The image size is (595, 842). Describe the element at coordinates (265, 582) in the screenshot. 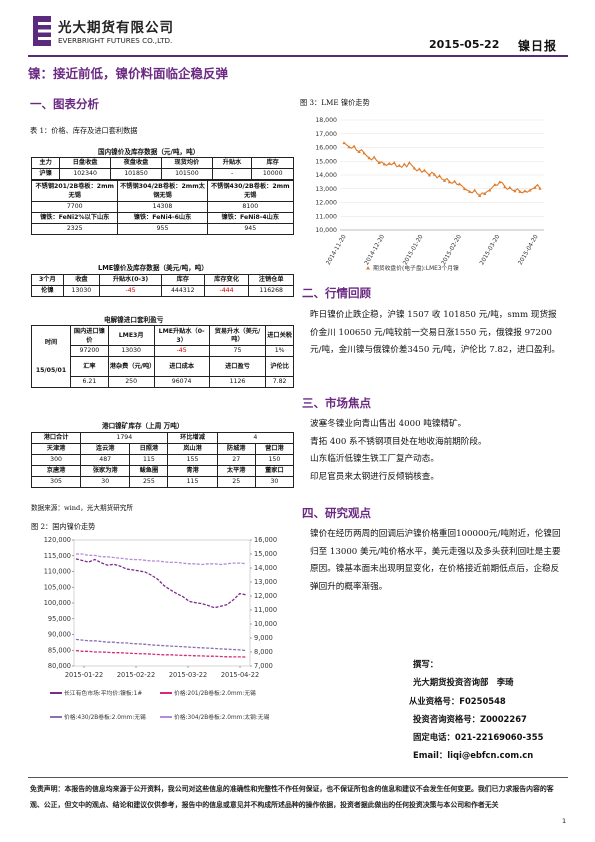

I see `y-right-tick-label: 13,000` at that location.